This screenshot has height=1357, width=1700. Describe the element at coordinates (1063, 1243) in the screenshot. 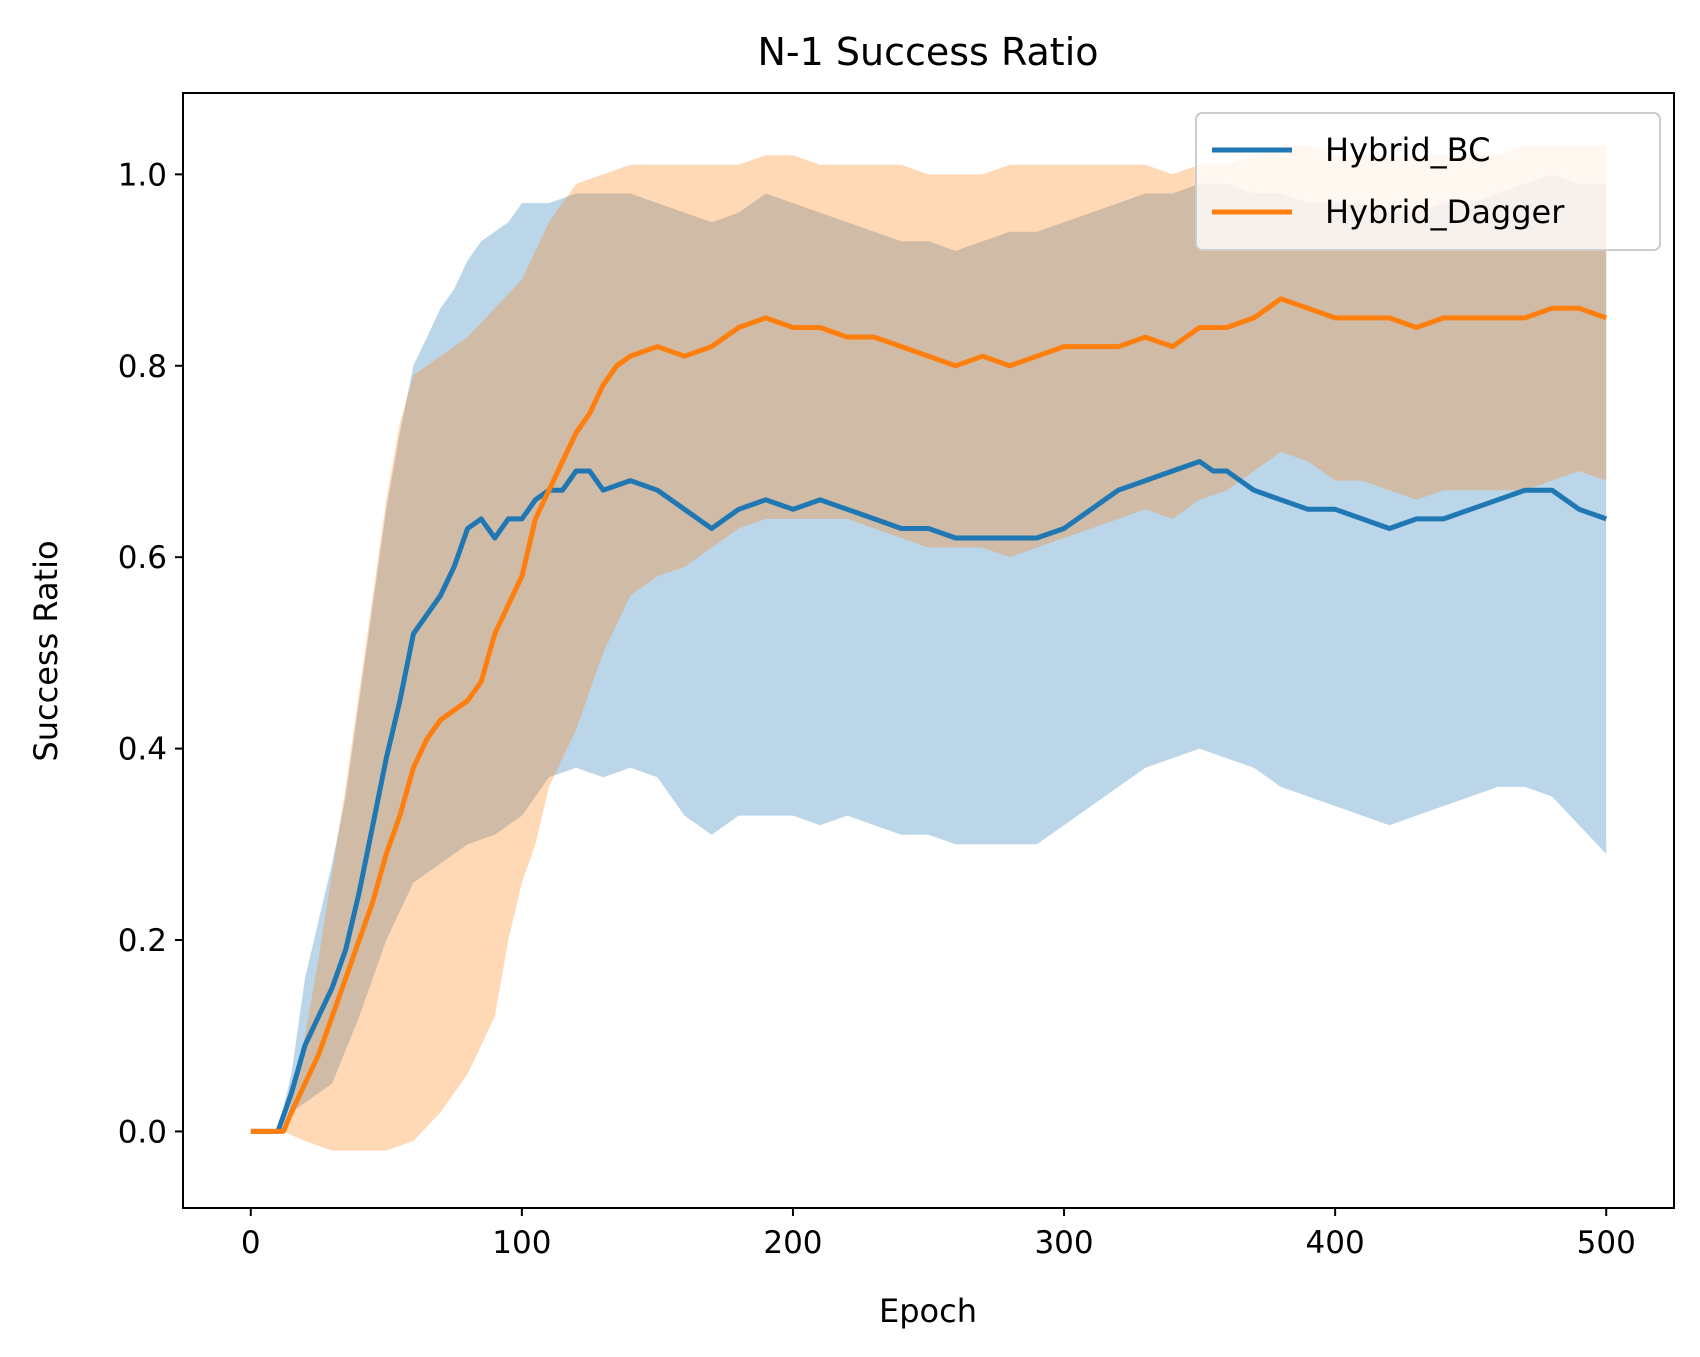

I see `x-tick-label-3: 300` at that location.